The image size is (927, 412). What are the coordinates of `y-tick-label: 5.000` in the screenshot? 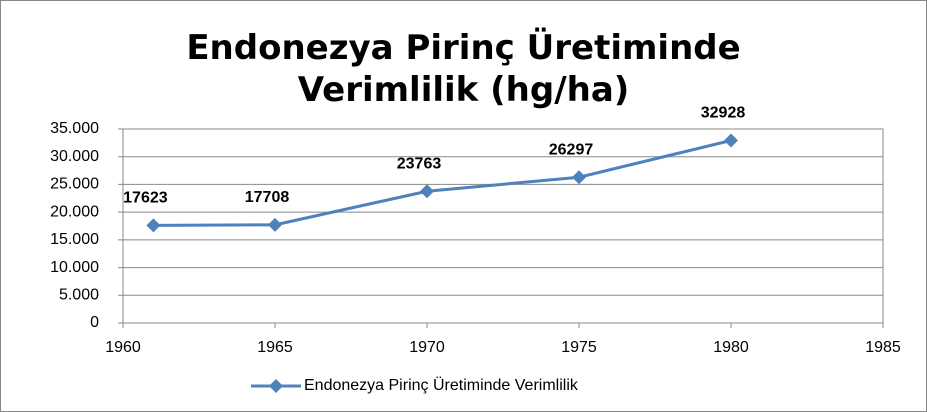 It's located at (79, 295).